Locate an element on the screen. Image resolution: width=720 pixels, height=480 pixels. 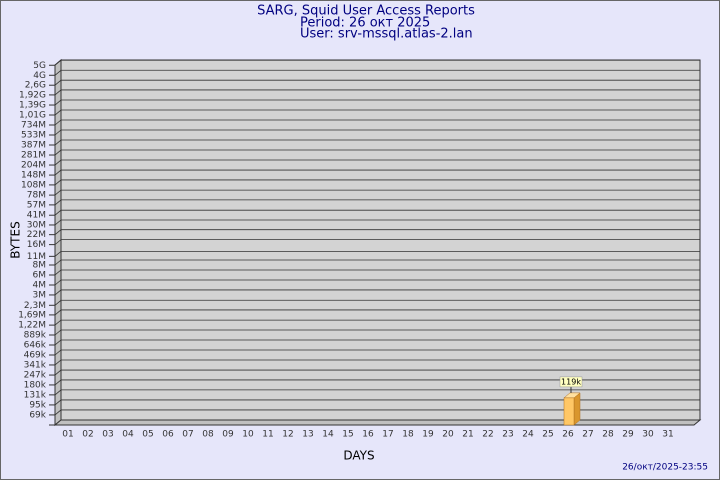
x-tick-label: 08 is located at coordinates (208, 435).